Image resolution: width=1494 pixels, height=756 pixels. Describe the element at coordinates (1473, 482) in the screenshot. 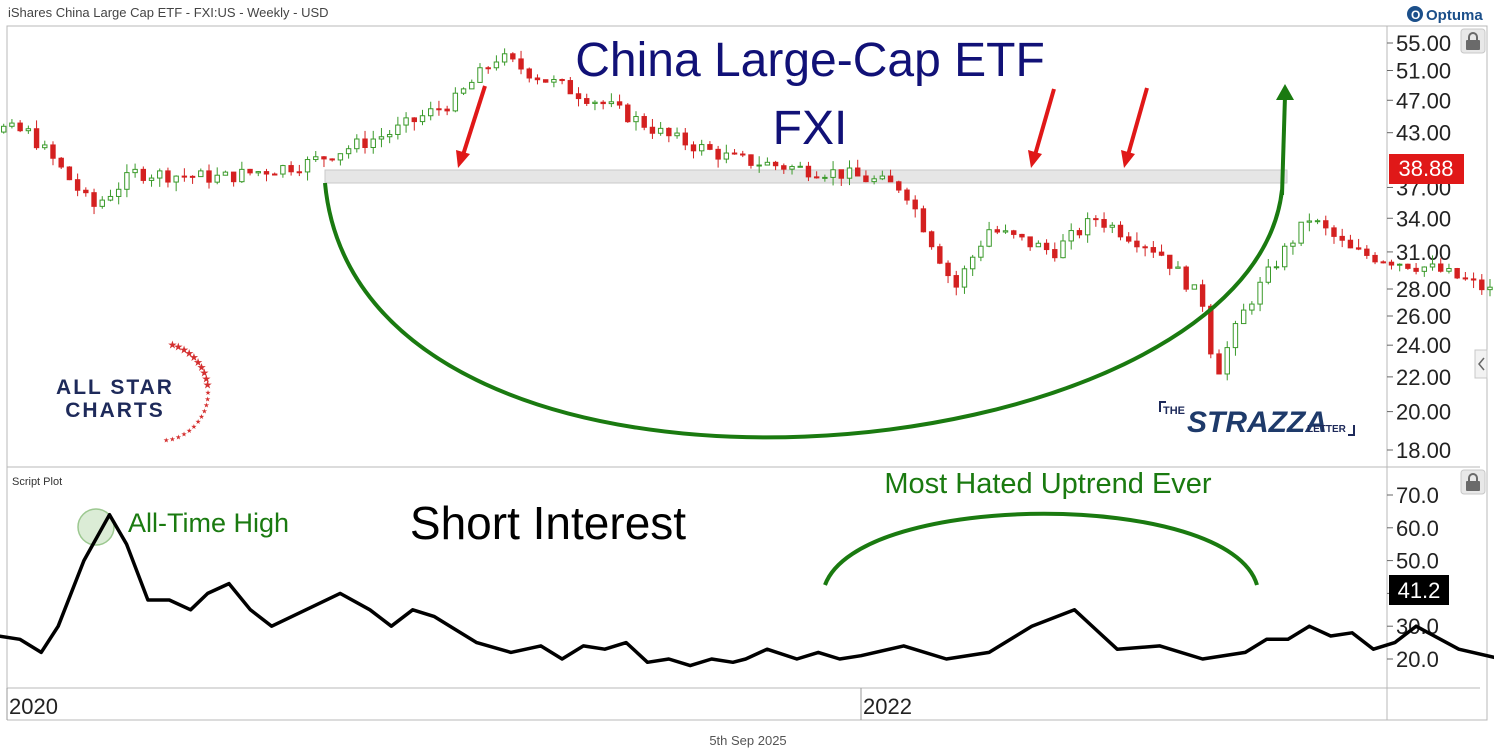

I see `indicator-lock-icon` at that location.